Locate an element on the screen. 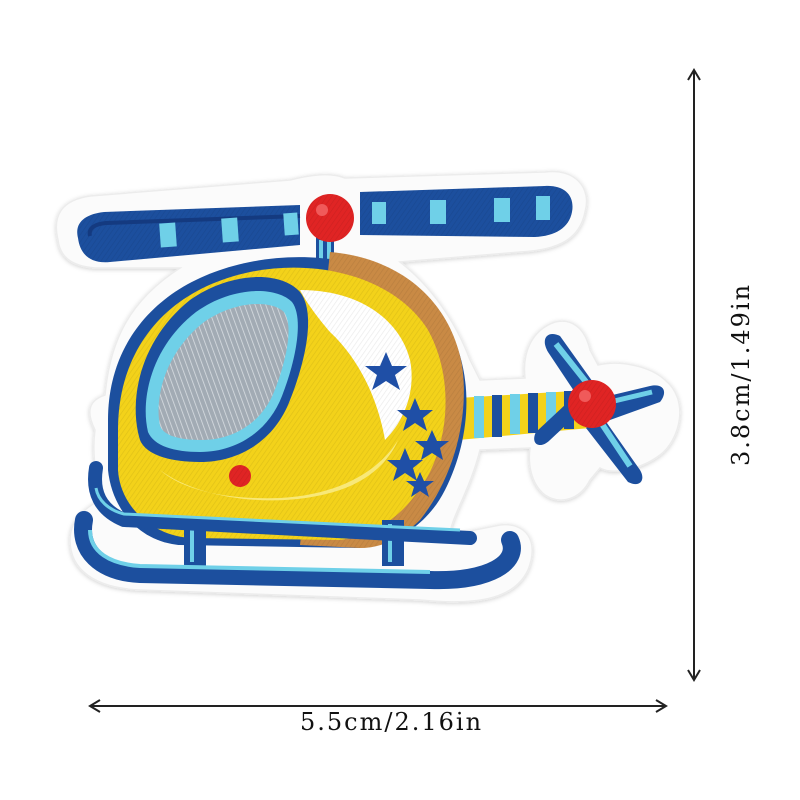  tail-rotor is located at coordinates (599, 409).